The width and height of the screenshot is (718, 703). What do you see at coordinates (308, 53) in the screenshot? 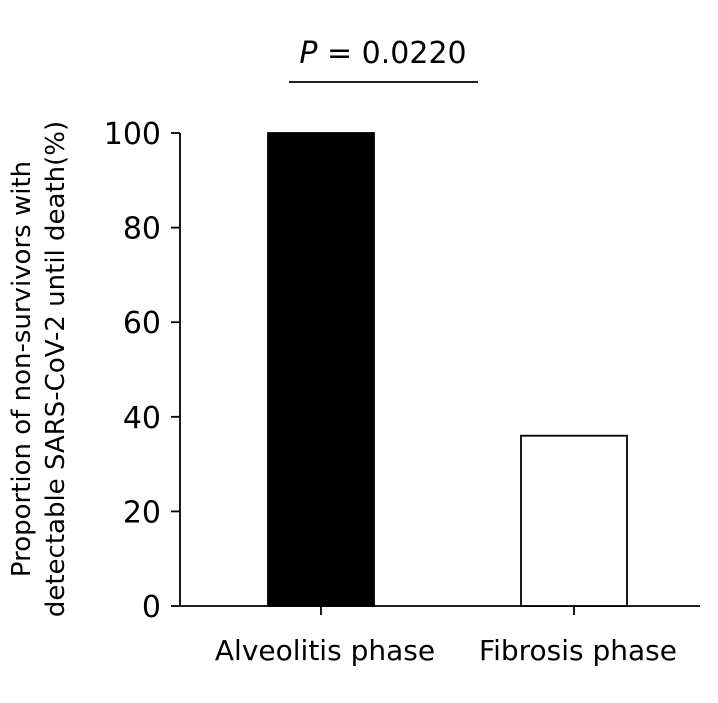
I see `p-symbol: P` at bounding box center [308, 53].